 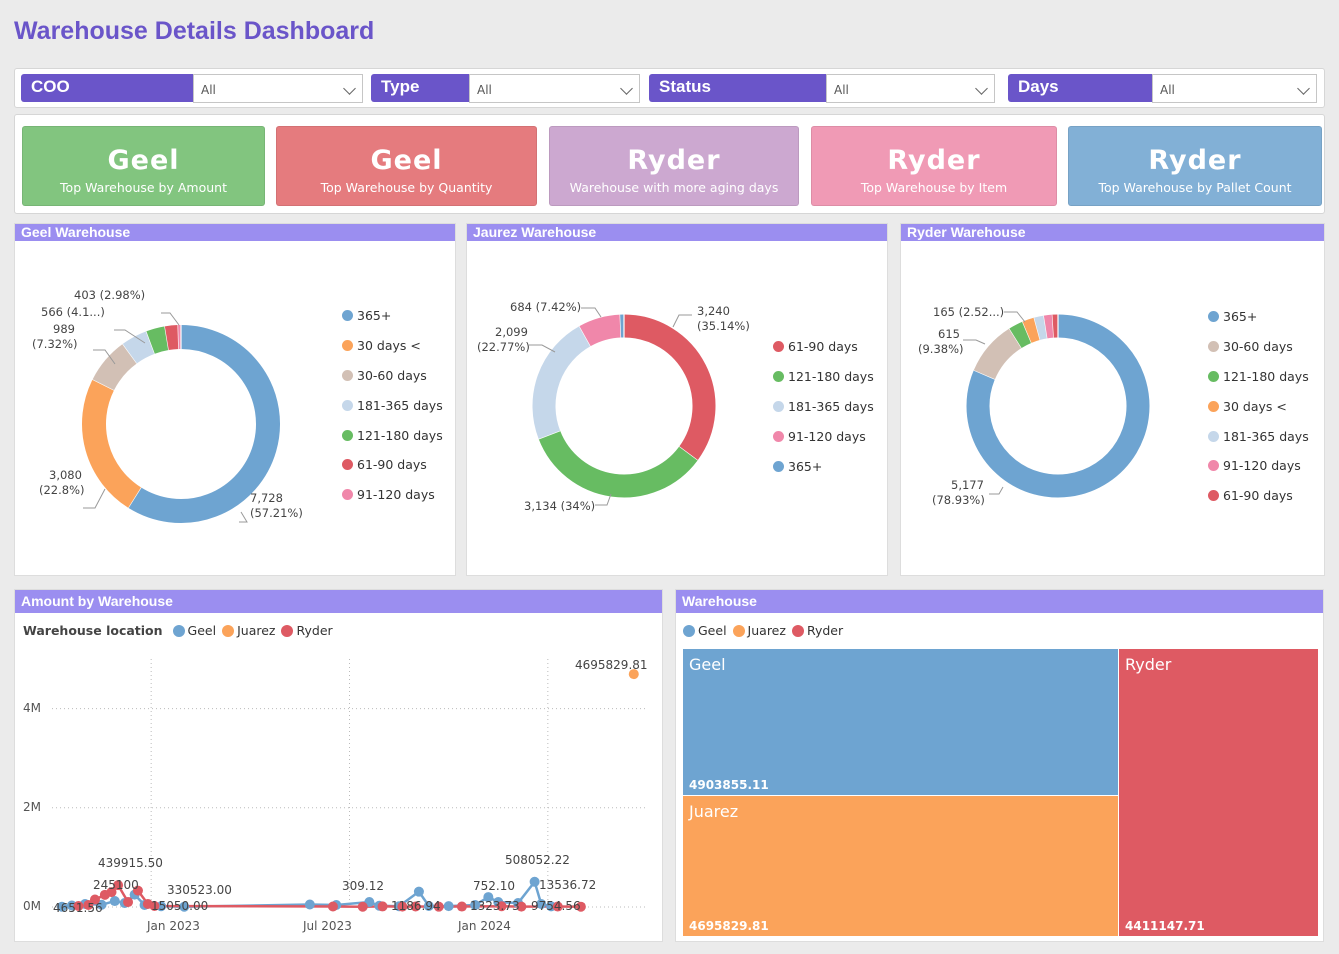 I want to click on kpi-card-more-aging-days: Ryder Warehouse with more aging days, so click(x=674, y=166).